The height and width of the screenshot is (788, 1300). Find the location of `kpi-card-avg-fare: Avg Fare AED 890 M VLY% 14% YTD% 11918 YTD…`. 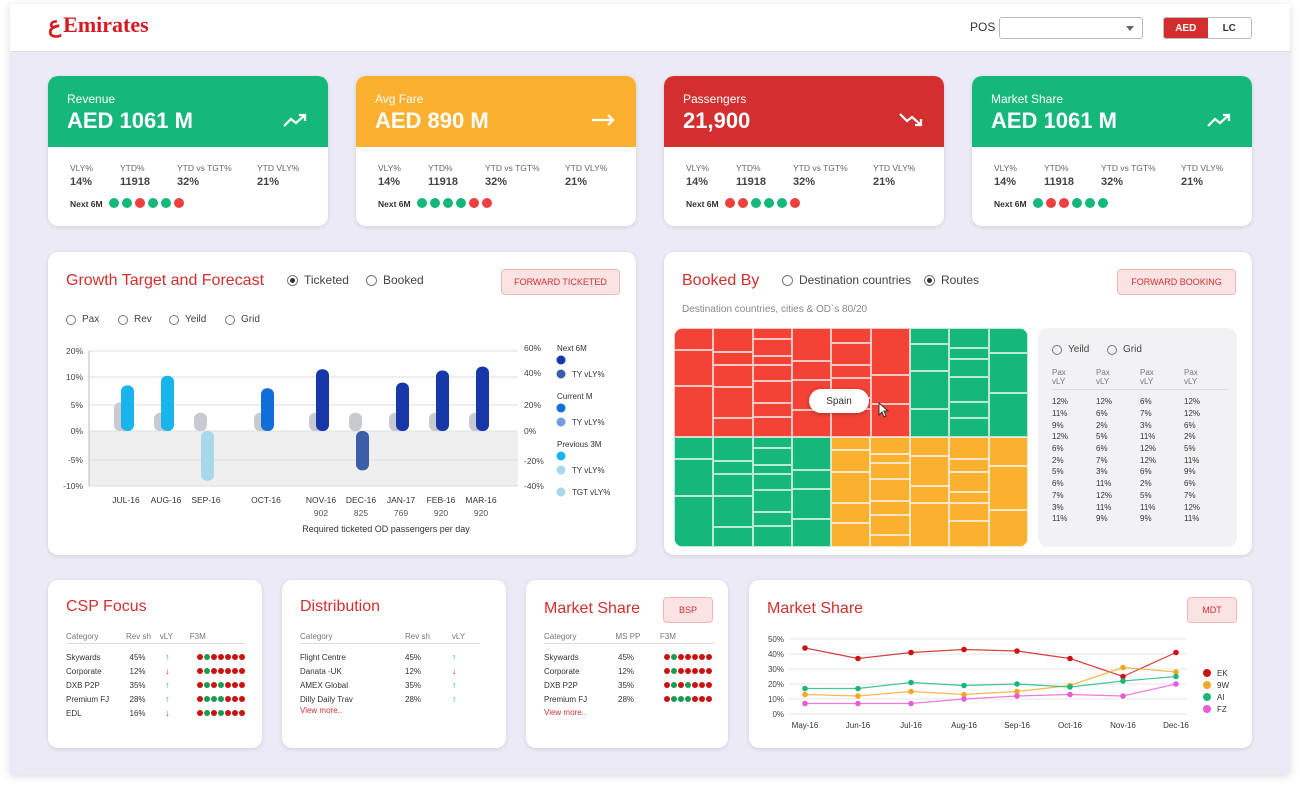

kpi-card-avg-fare: Avg Fare AED 890 M VLY% 14% YTD% 11918 YTD… is located at coordinates (496, 151).